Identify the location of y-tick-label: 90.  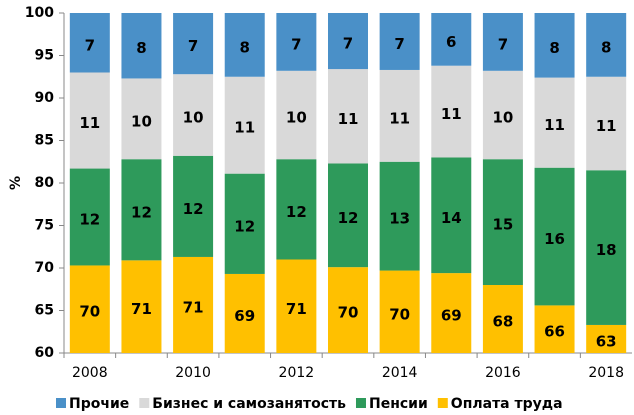
(45, 98).